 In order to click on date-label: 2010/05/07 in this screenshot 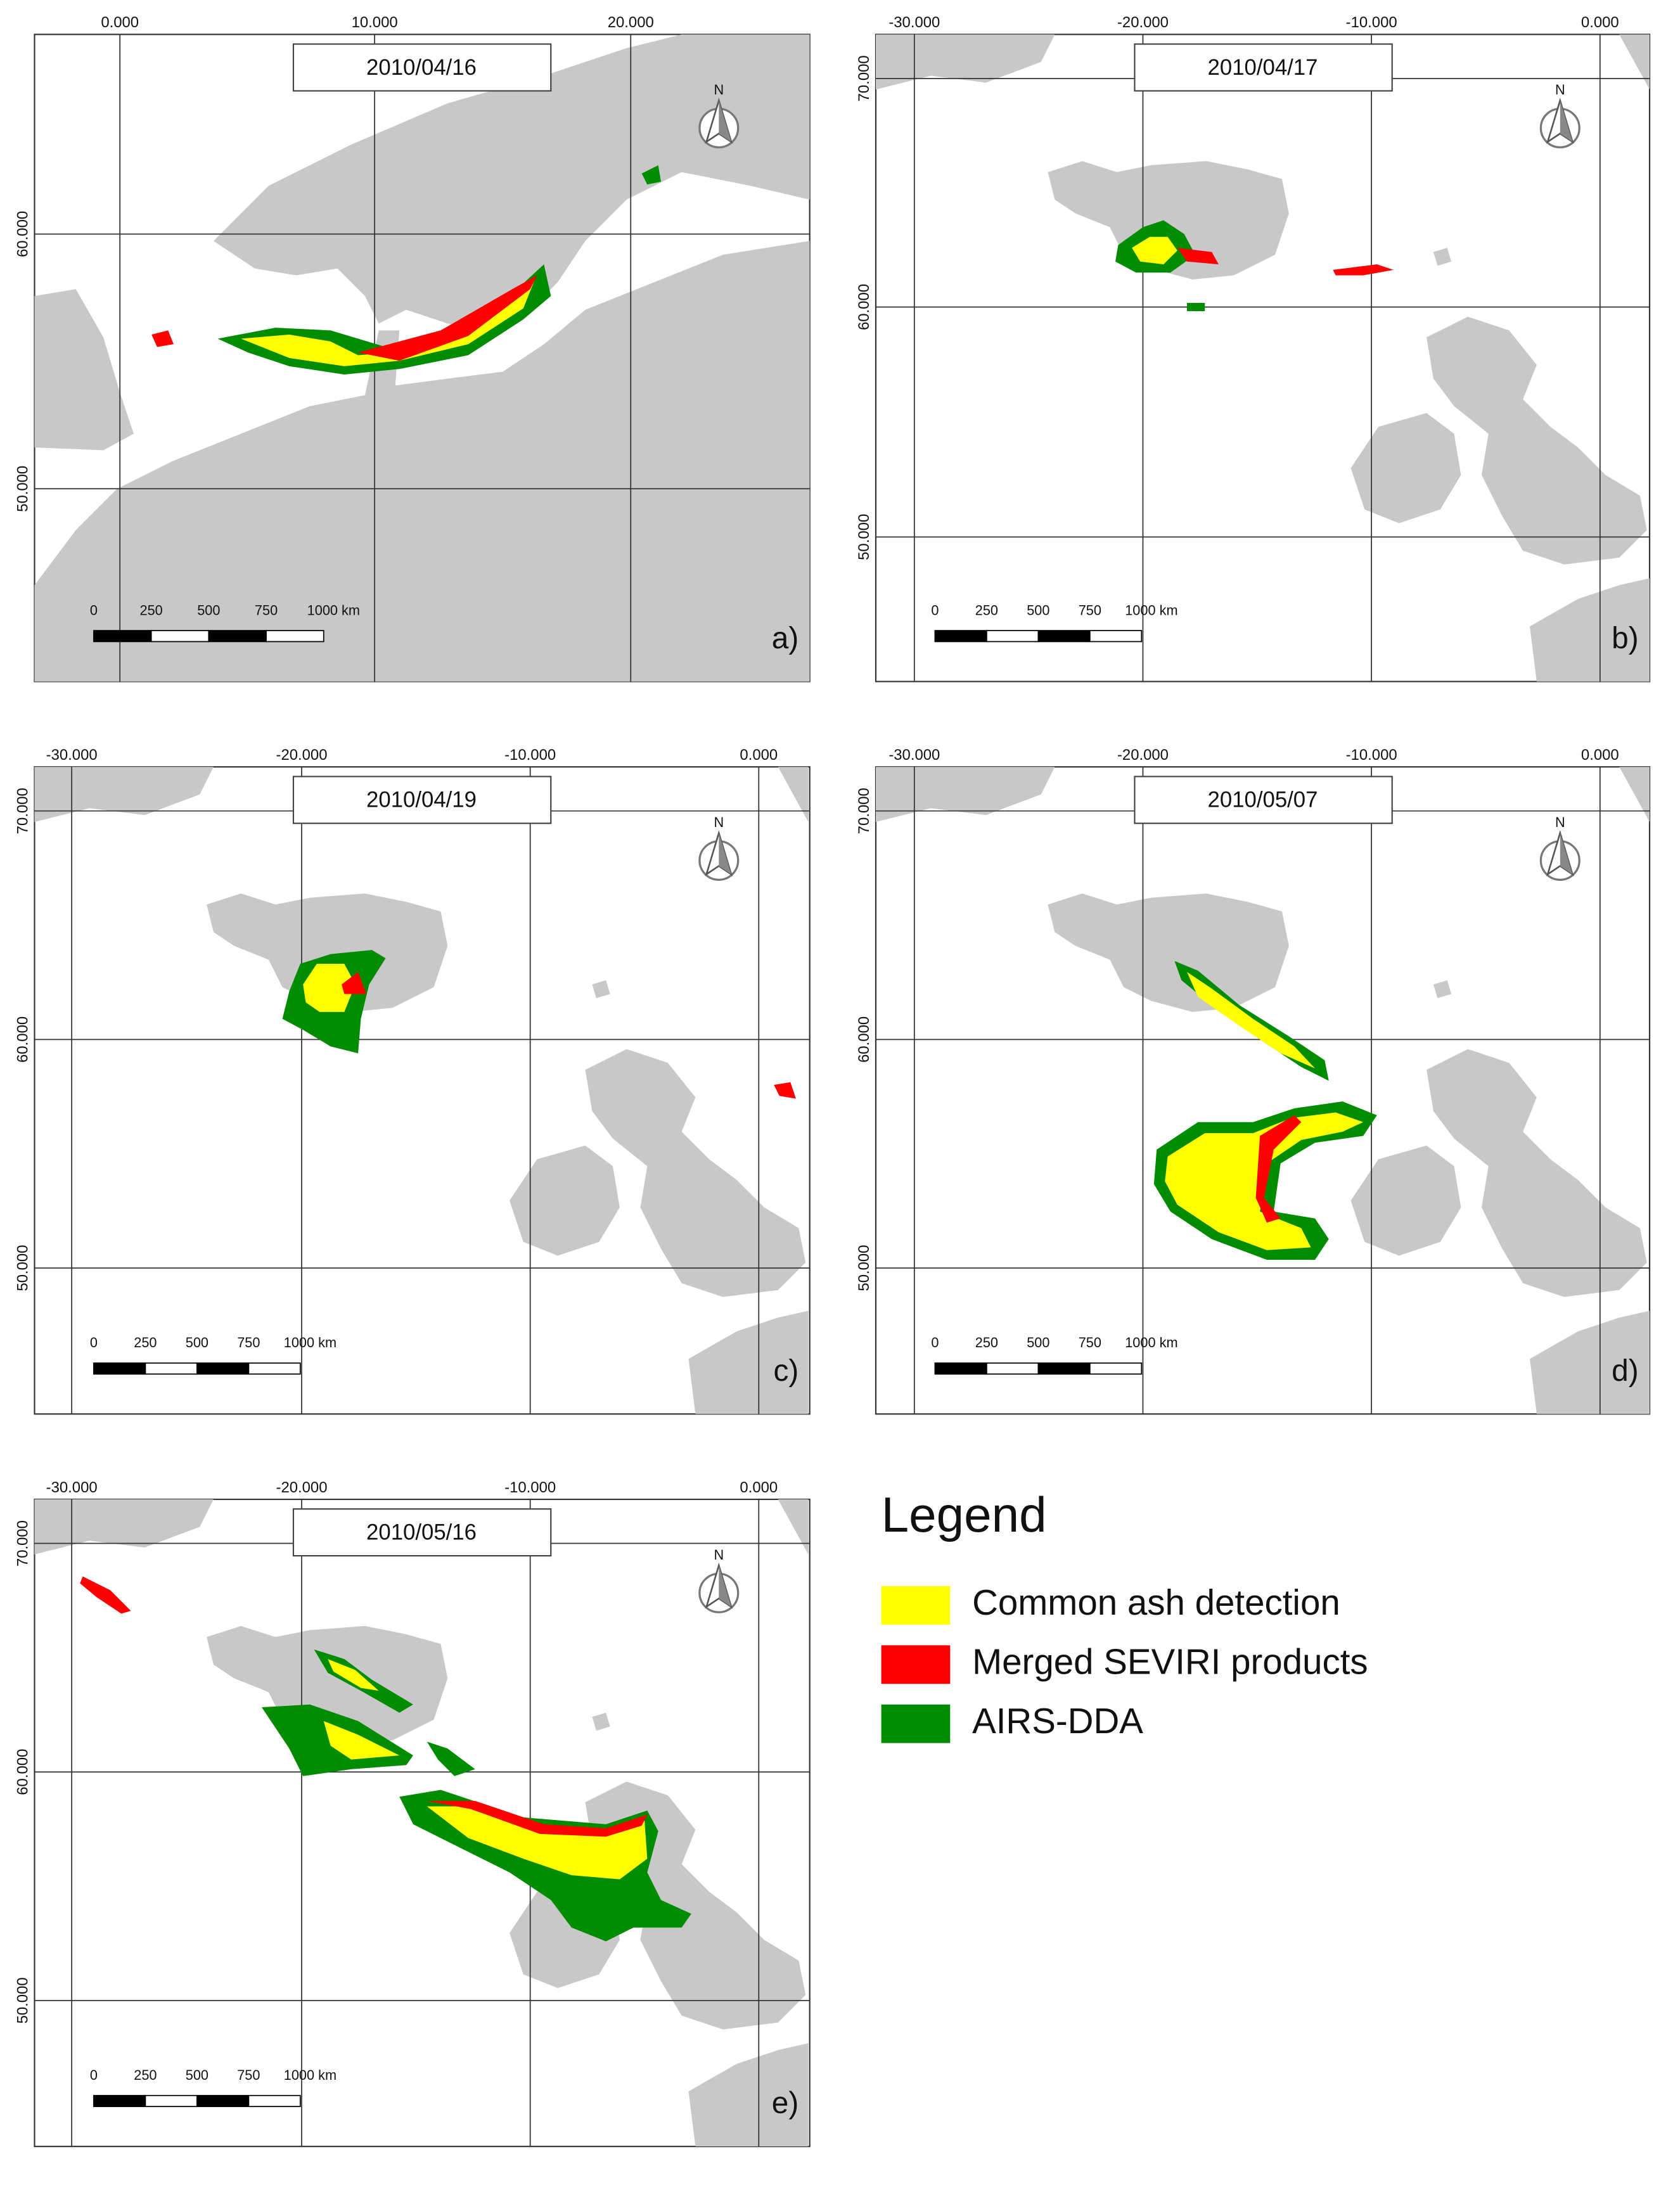, I will do `click(1263, 800)`.